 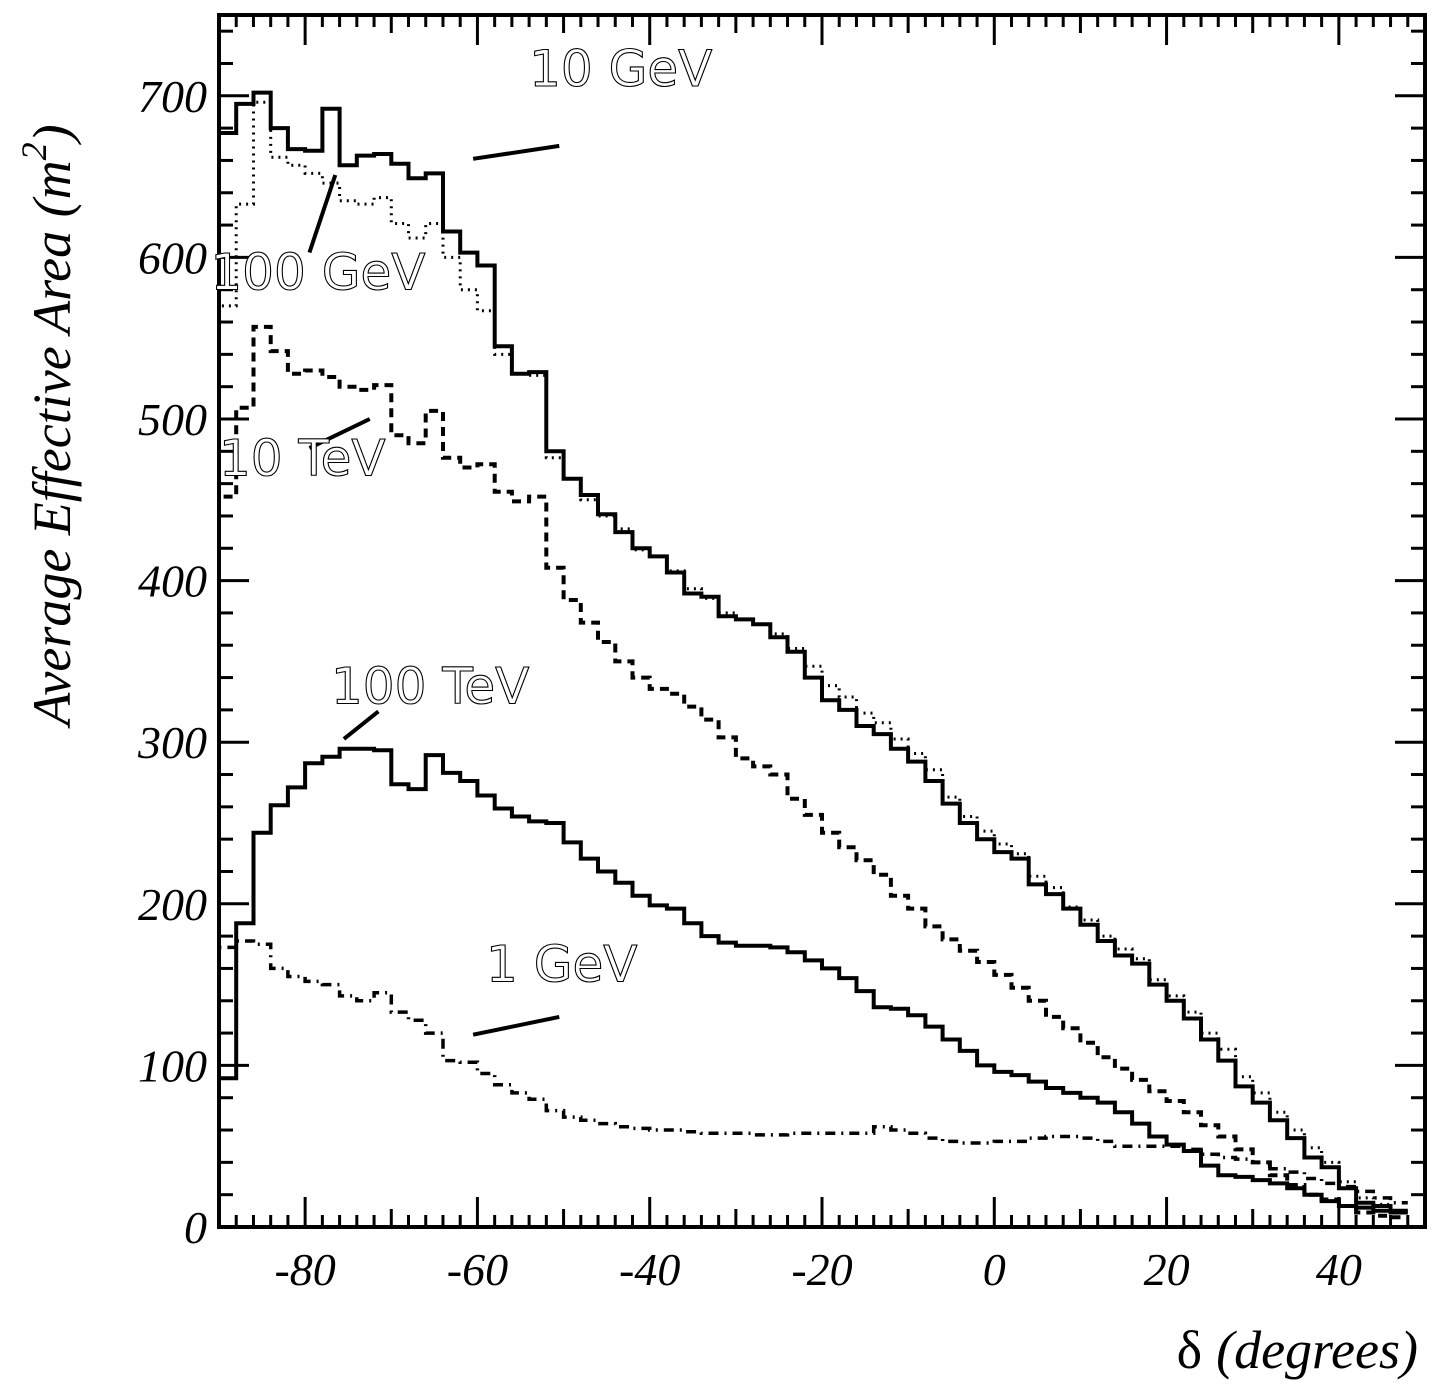 I want to click on annotation-label-10-tev: 10 TeV, so click(x=302, y=459).